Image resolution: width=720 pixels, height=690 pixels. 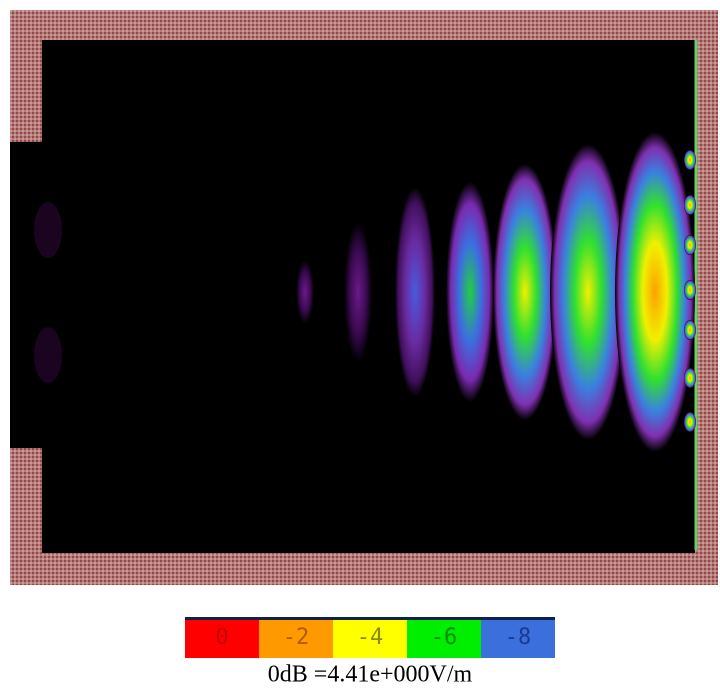 I want to click on colorbar-edge, so click(x=370, y=618).